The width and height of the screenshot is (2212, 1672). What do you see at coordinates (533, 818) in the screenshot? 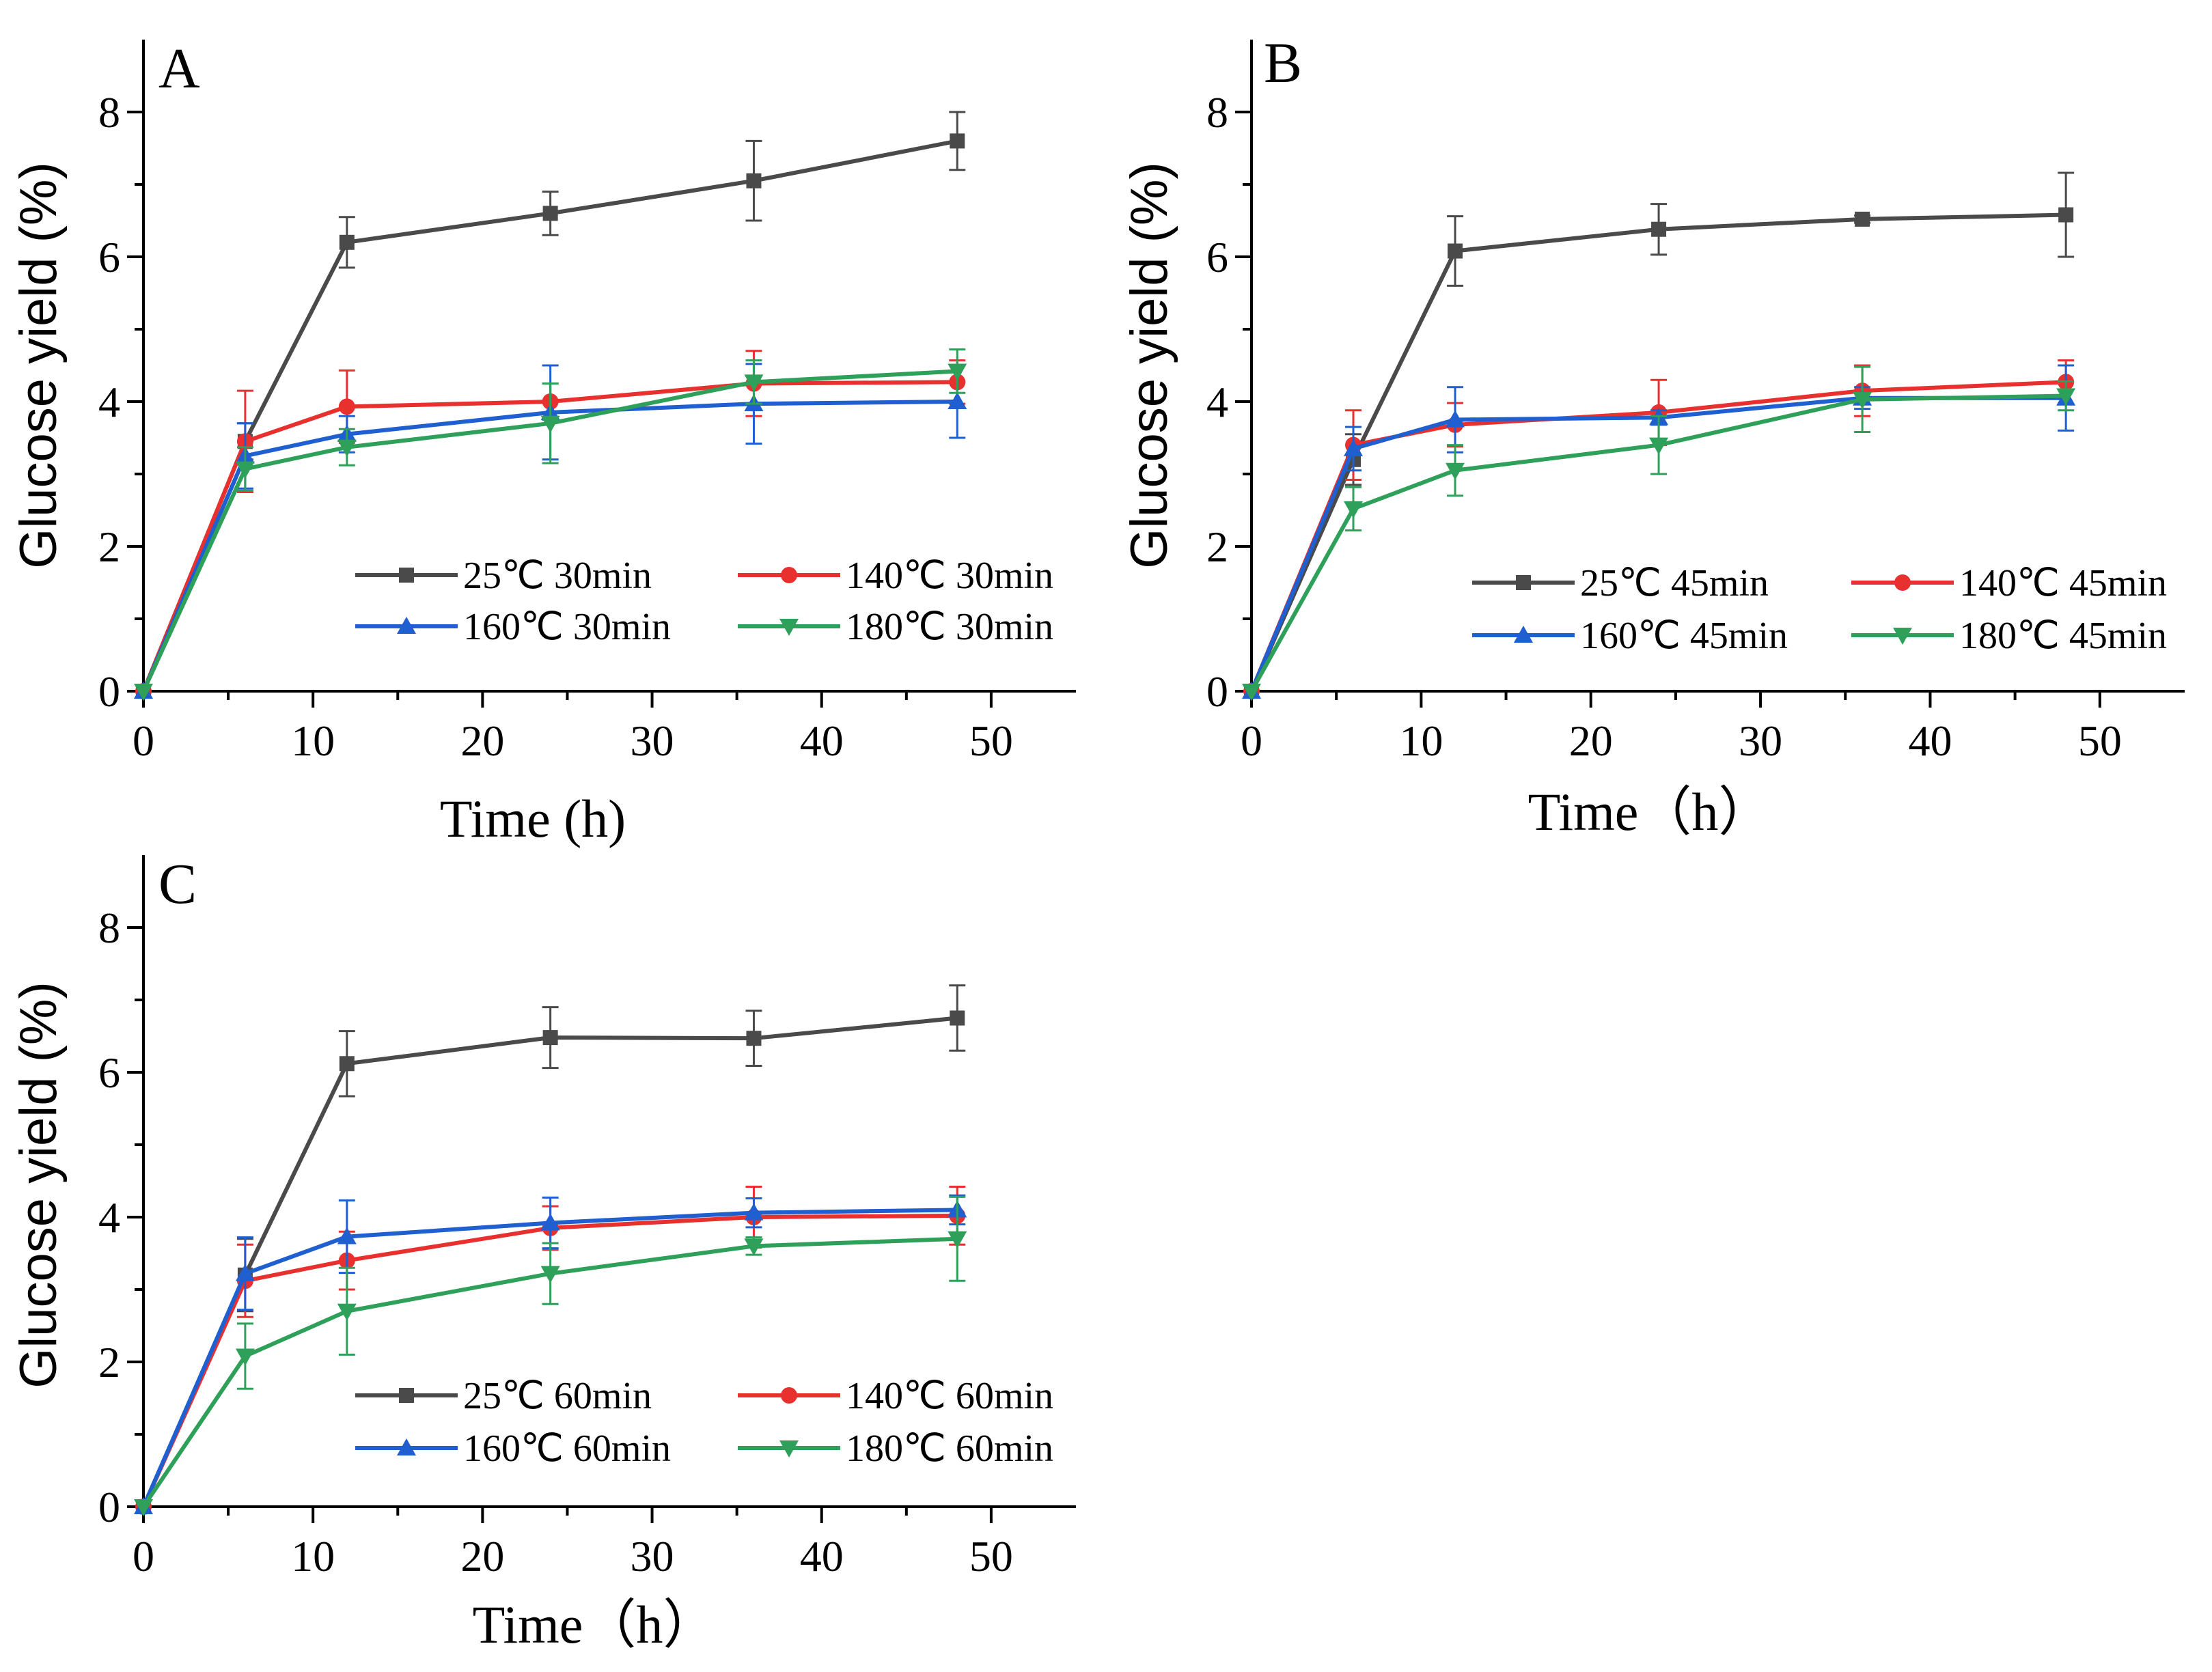
I see `x-axis-title: Time (h)` at bounding box center [533, 818].